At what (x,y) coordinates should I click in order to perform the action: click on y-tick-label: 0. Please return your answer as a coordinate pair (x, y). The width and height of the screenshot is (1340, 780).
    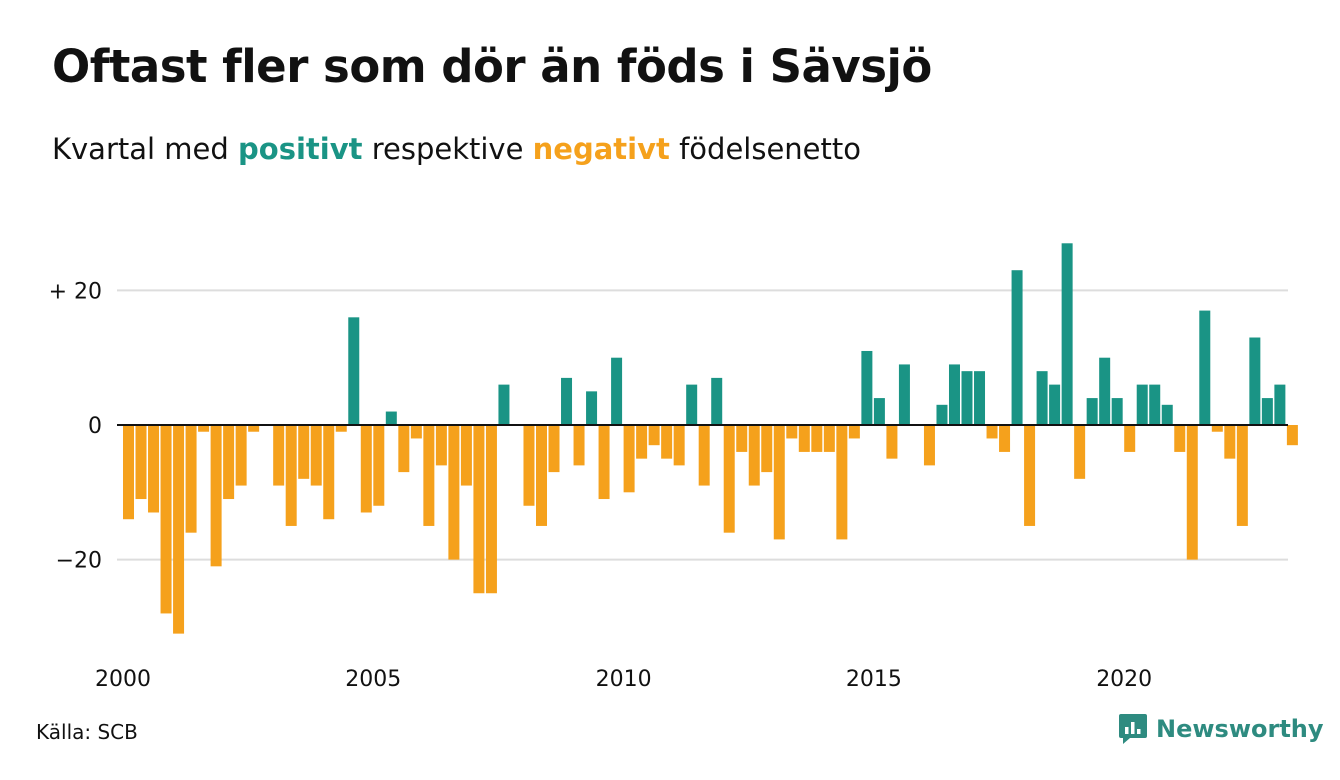
    Looking at the image, I should click on (95, 426).